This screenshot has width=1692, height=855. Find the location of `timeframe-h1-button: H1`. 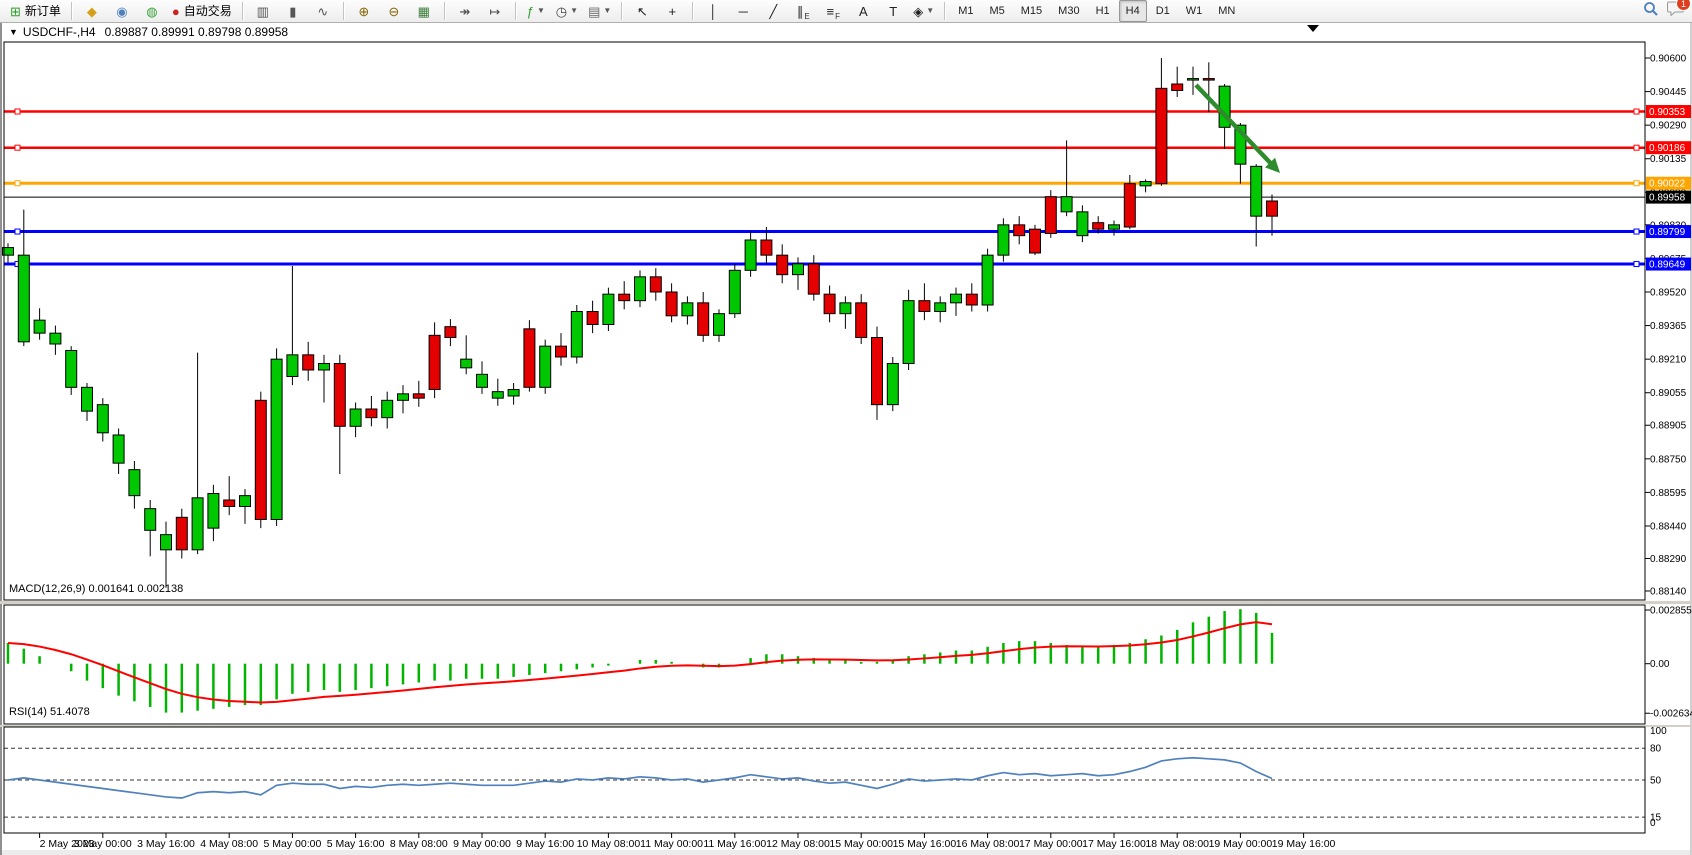

timeframe-h1-button: H1 is located at coordinates (1102, 11).